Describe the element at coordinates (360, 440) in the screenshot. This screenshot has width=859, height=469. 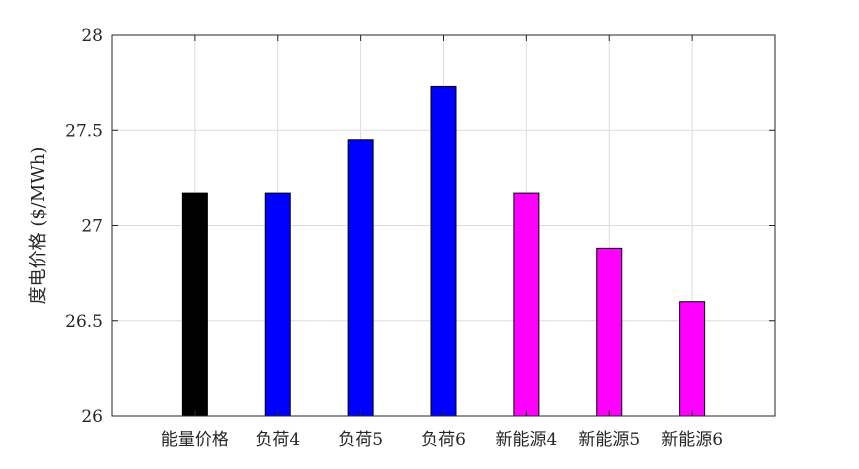
I see `x-tick-label: 负荷5` at that location.